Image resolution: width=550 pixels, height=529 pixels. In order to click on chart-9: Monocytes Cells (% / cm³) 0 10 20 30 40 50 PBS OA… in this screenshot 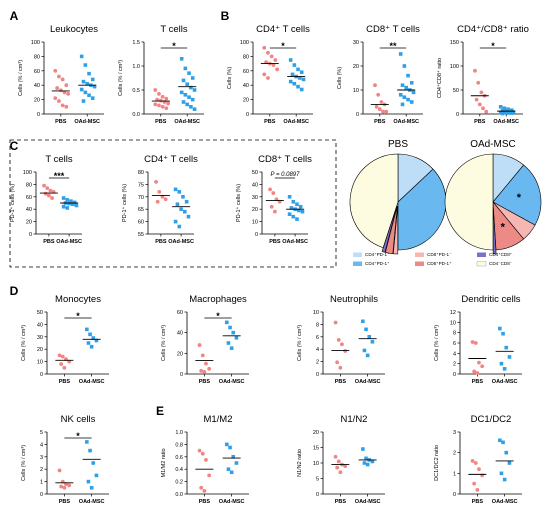, I will do `click(65, 339)`.